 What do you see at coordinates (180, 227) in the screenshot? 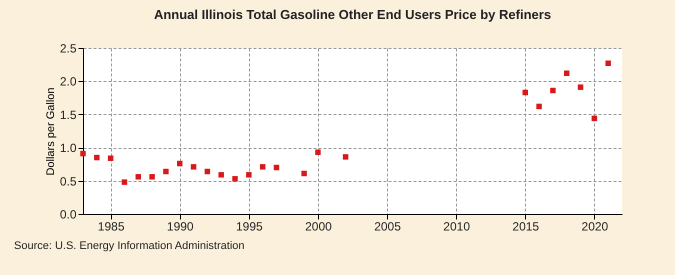
I see `x-tick-label: 1990` at bounding box center [180, 227].